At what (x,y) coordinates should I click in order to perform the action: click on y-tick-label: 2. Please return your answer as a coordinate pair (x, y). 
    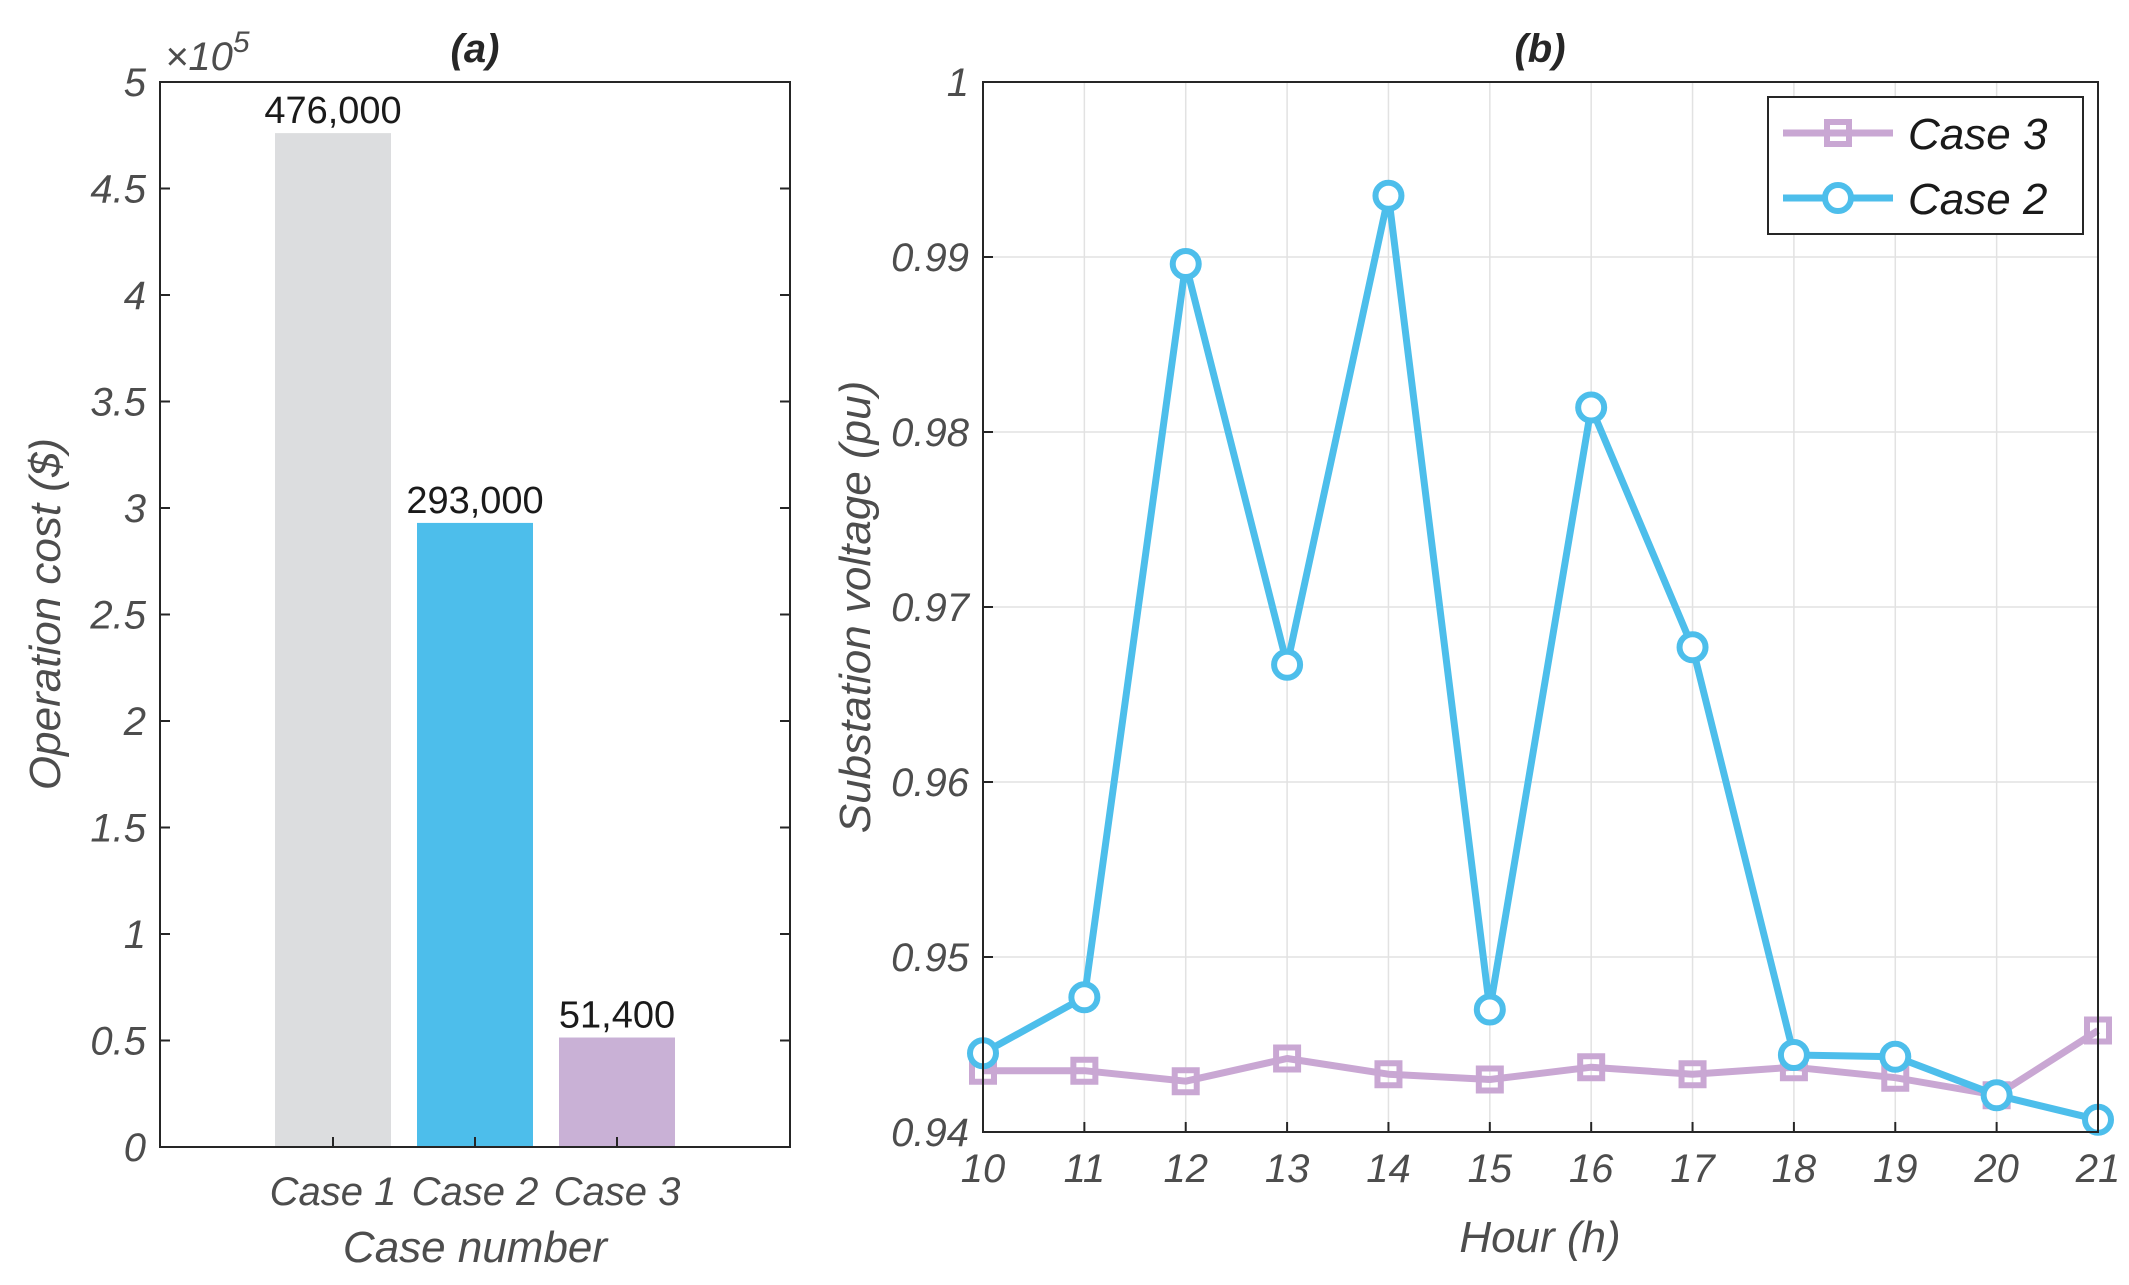
    Looking at the image, I should click on (134, 722).